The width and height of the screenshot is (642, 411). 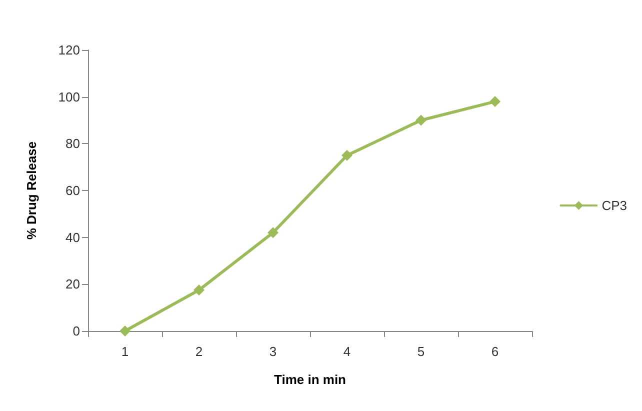 I want to click on x-tick-label: 3, so click(x=273, y=351).